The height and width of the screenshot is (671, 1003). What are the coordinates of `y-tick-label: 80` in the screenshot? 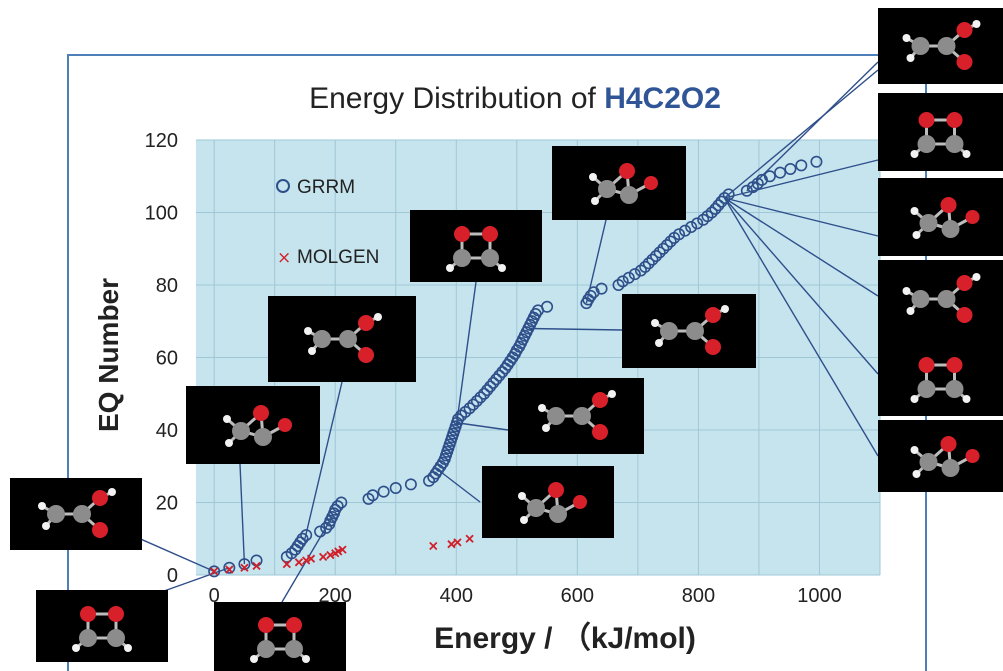 It's located at (167, 286).